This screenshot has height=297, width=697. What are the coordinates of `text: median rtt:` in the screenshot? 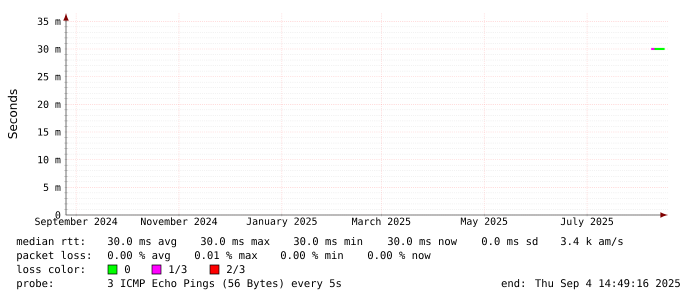 It's located at (50, 241).